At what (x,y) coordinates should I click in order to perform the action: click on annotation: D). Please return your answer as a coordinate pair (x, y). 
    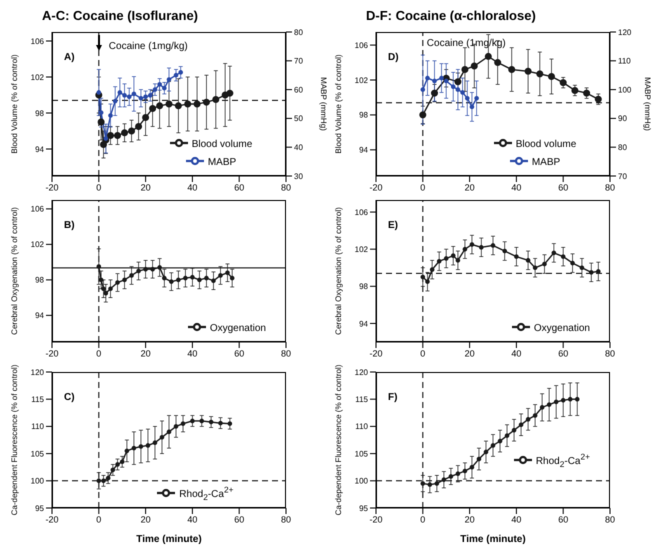
    Looking at the image, I should click on (393, 57).